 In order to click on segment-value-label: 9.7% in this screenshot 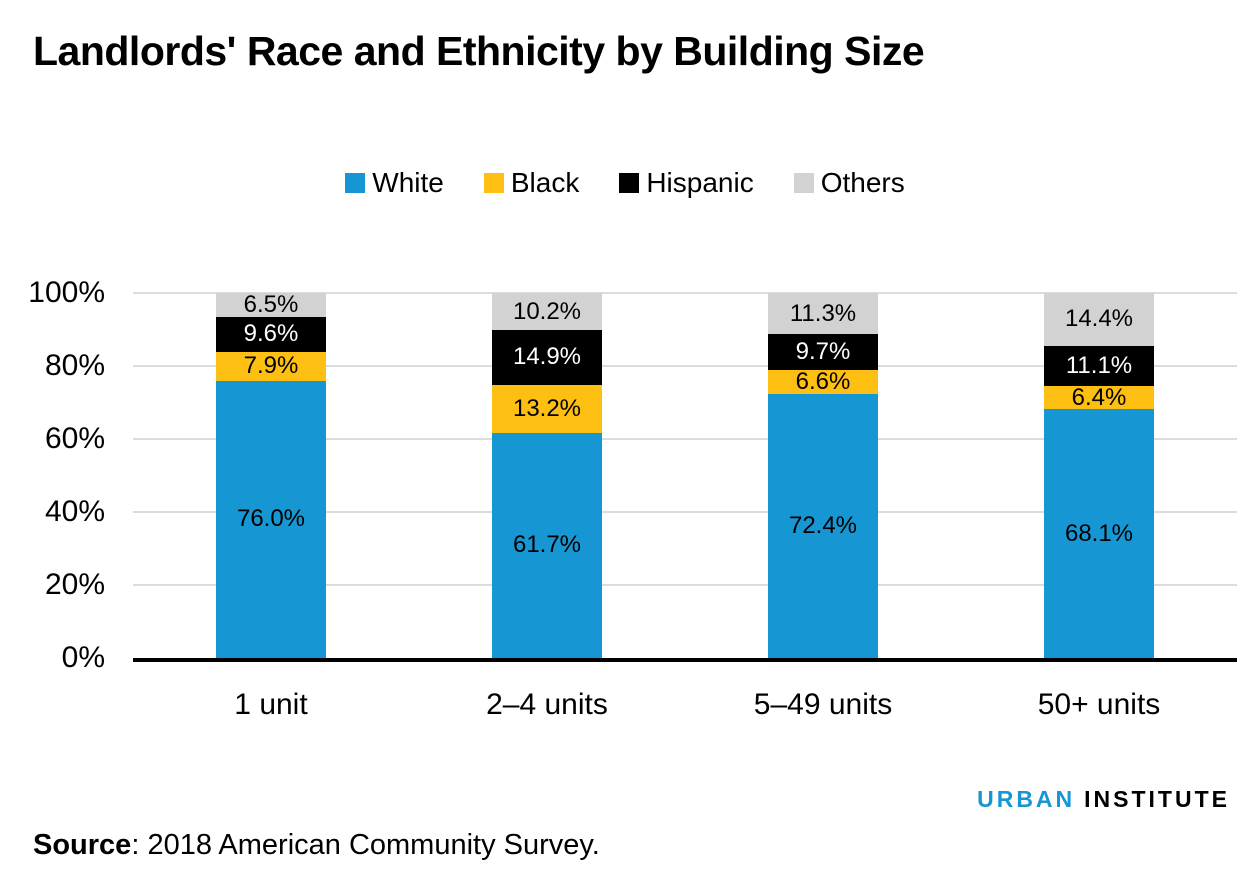, I will do `click(823, 351)`.